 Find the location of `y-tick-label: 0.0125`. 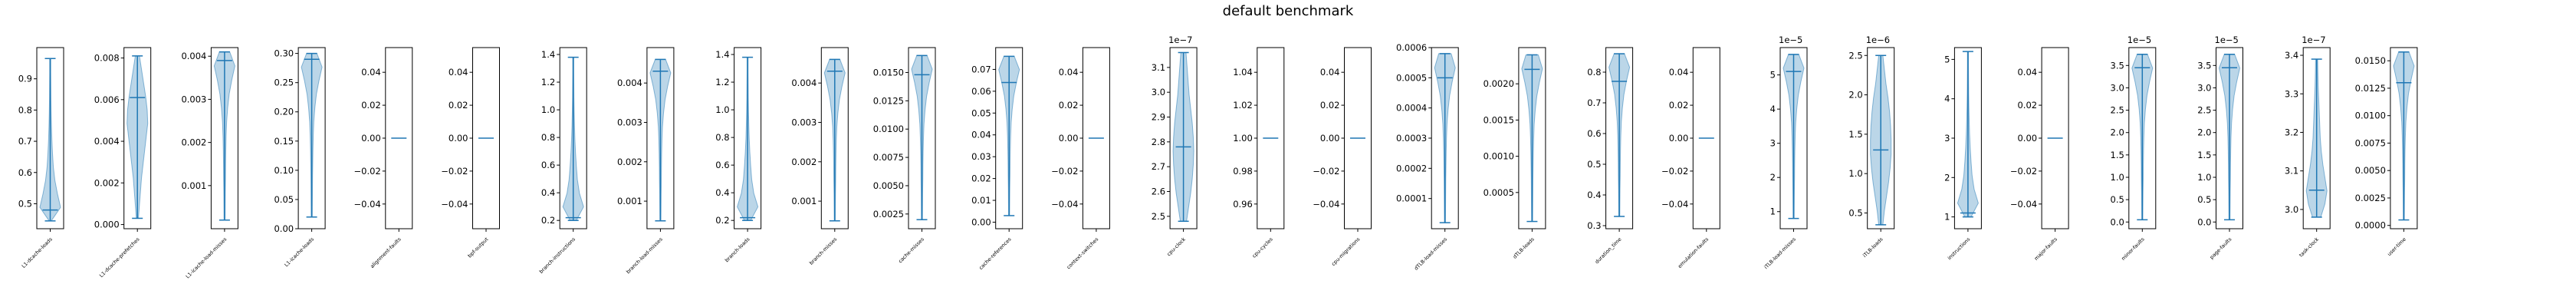

y-tick-label: 0.0125 is located at coordinates (2370, 88).